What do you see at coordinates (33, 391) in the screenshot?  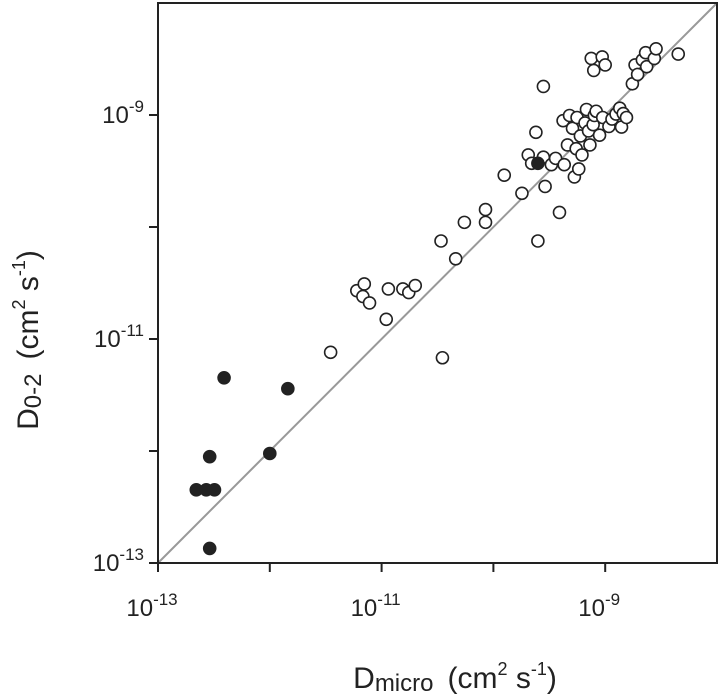 I see `y-label-sub: 0-2` at bounding box center [33, 391].